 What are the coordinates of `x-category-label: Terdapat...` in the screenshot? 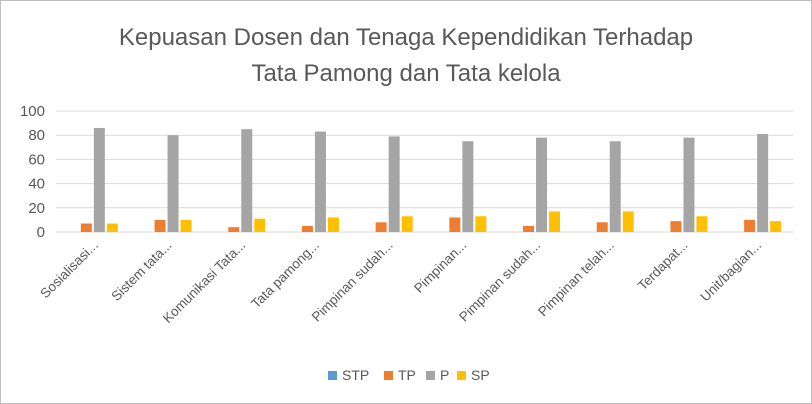 It's located at (663, 266).